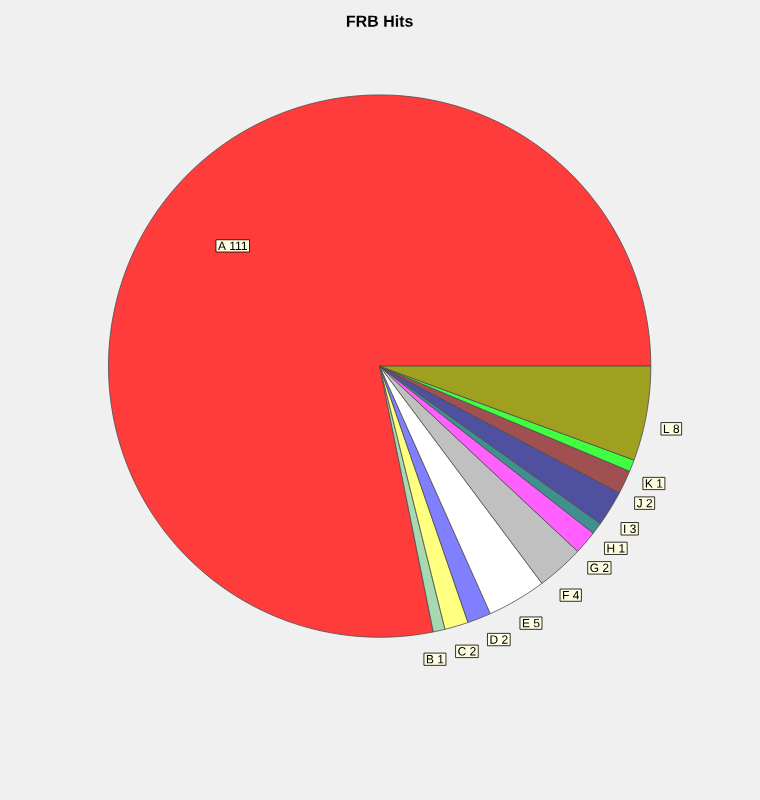  I want to click on chart-title: FRB Hits, so click(379, 21).